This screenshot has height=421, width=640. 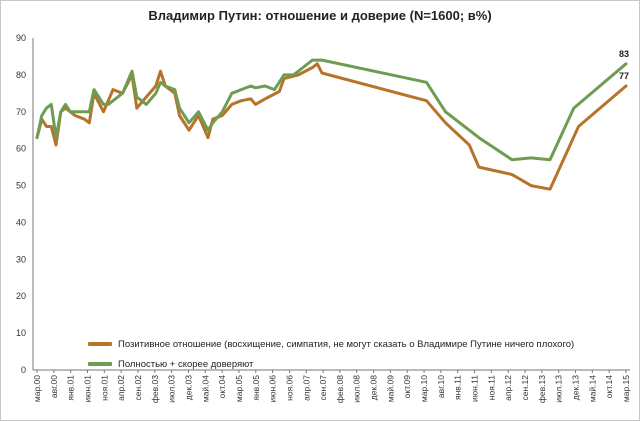 I want to click on x-tick-label: ноя.01, so click(x=104, y=388).